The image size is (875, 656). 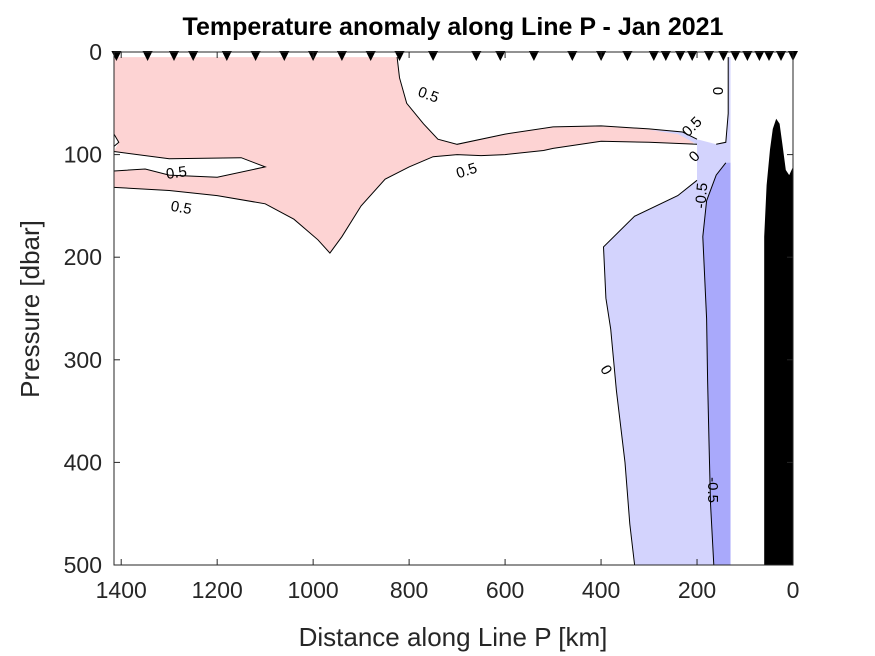 What do you see at coordinates (83, 360) in the screenshot?
I see `y-tick-label: 300` at bounding box center [83, 360].